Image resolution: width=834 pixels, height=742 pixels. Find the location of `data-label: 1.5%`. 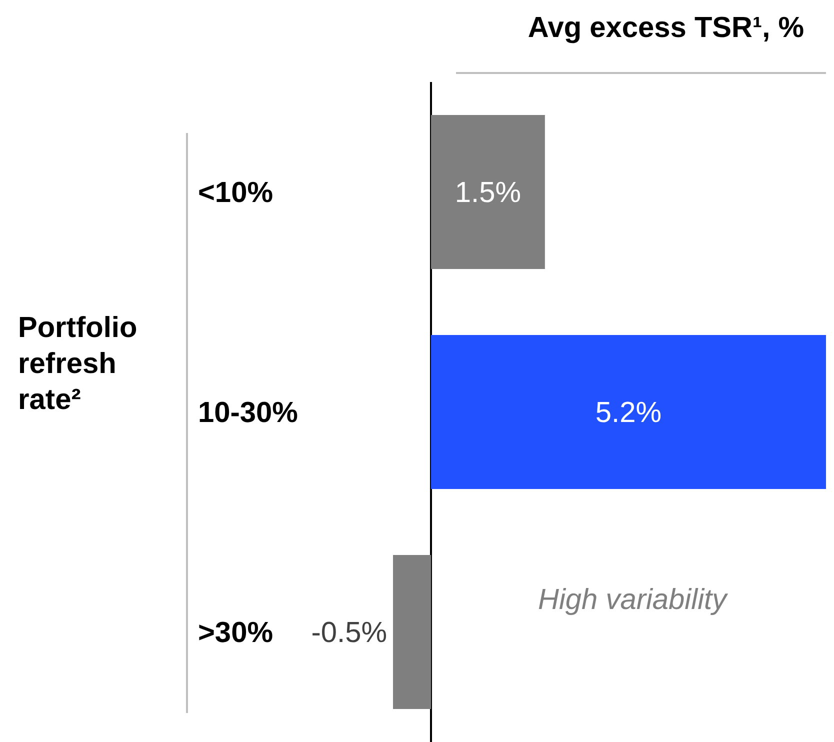

data-label: 1.5% is located at coordinates (488, 193).